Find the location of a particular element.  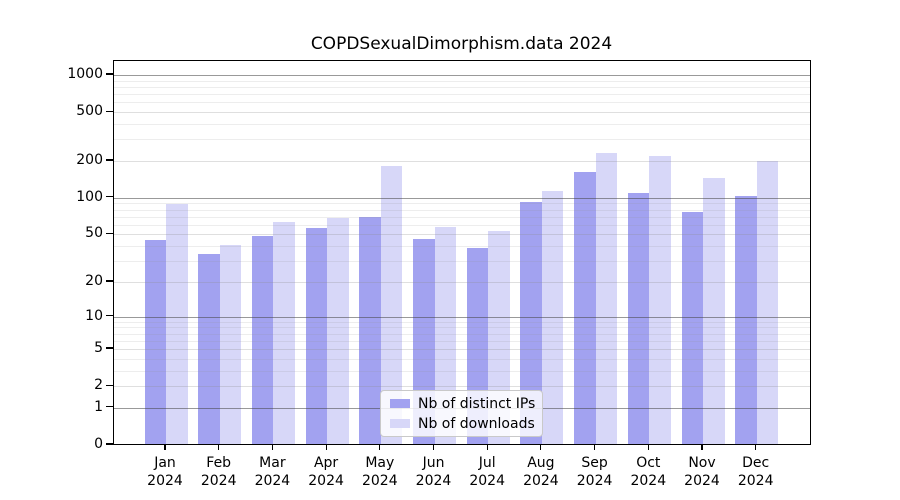

y-tick-label-5: 5 is located at coordinates (98, 348).